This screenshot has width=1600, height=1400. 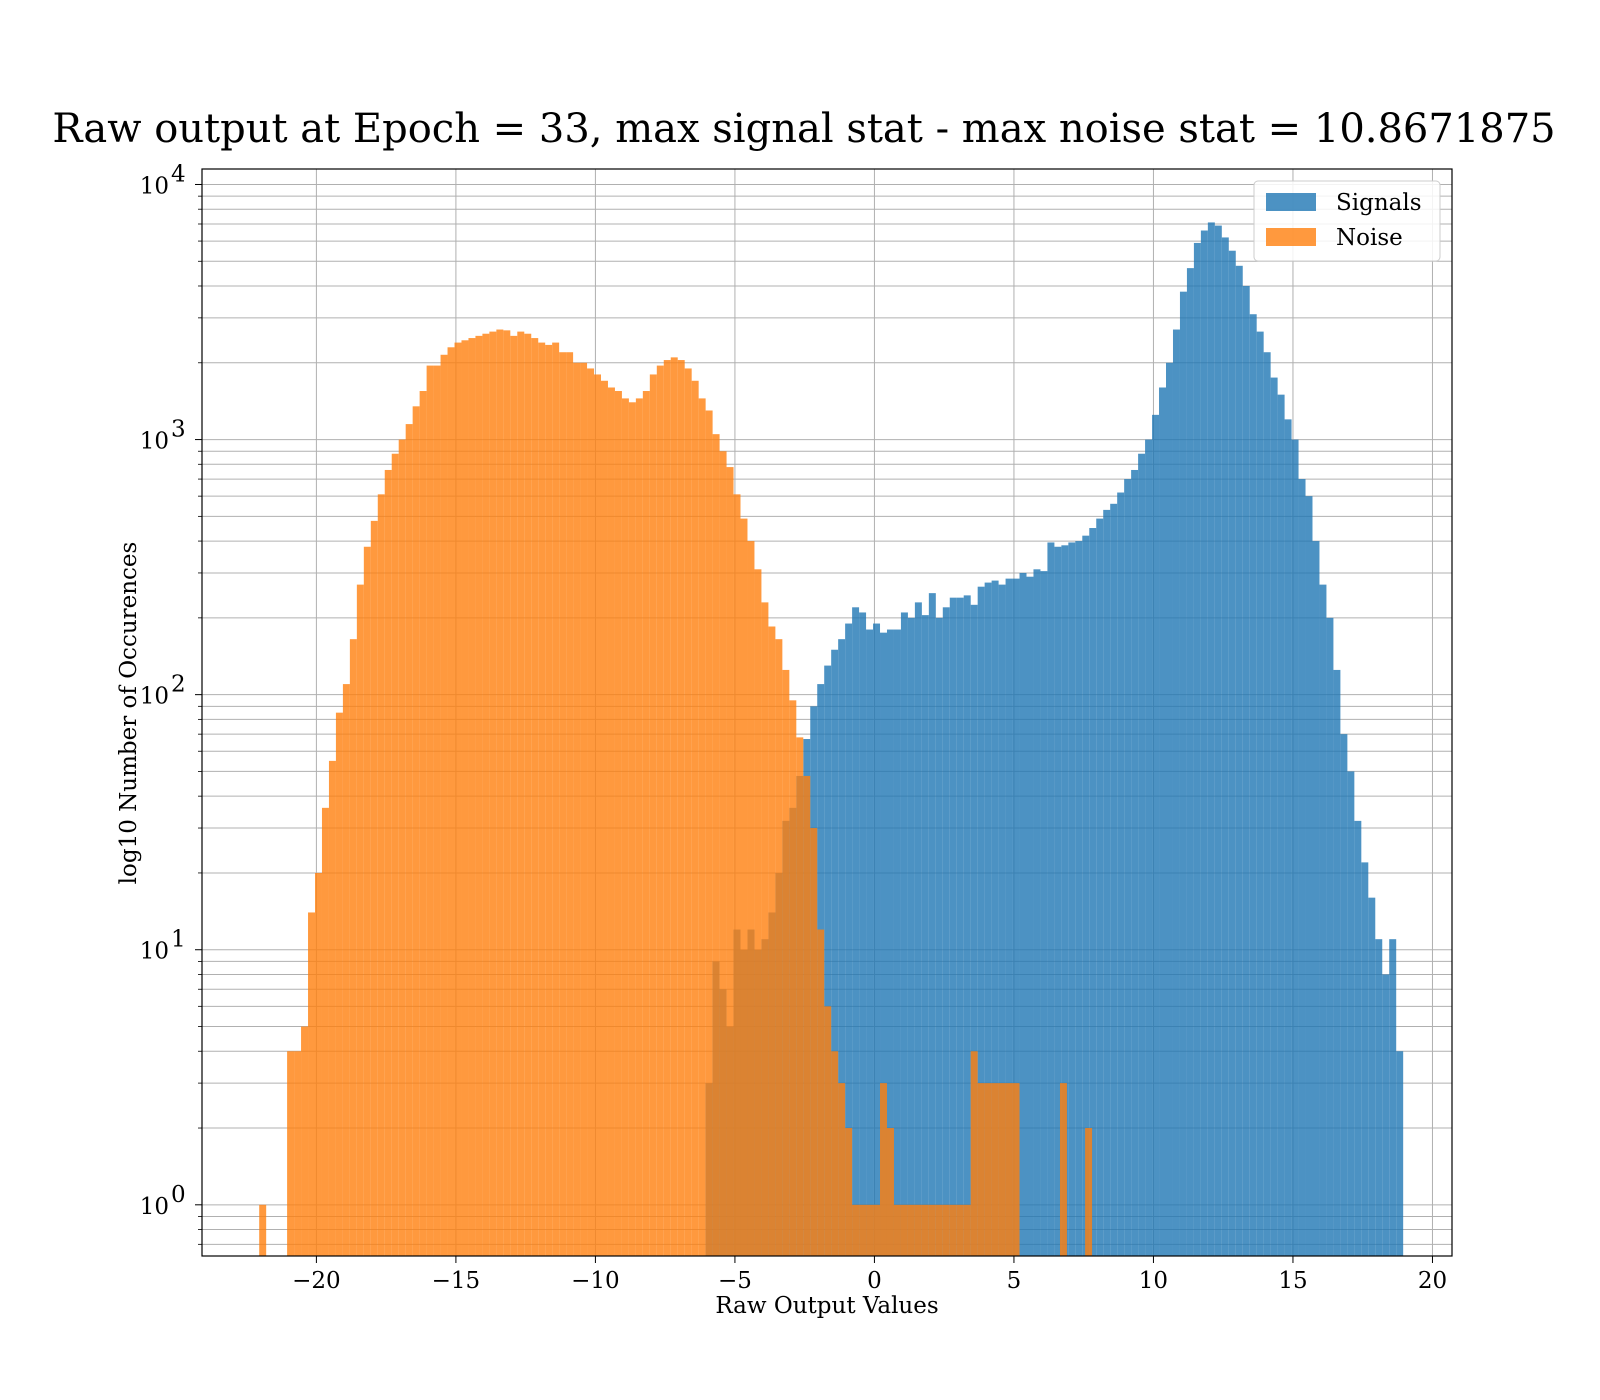 I want to click on x-tick-label: 10, so click(x=1153, y=1281).